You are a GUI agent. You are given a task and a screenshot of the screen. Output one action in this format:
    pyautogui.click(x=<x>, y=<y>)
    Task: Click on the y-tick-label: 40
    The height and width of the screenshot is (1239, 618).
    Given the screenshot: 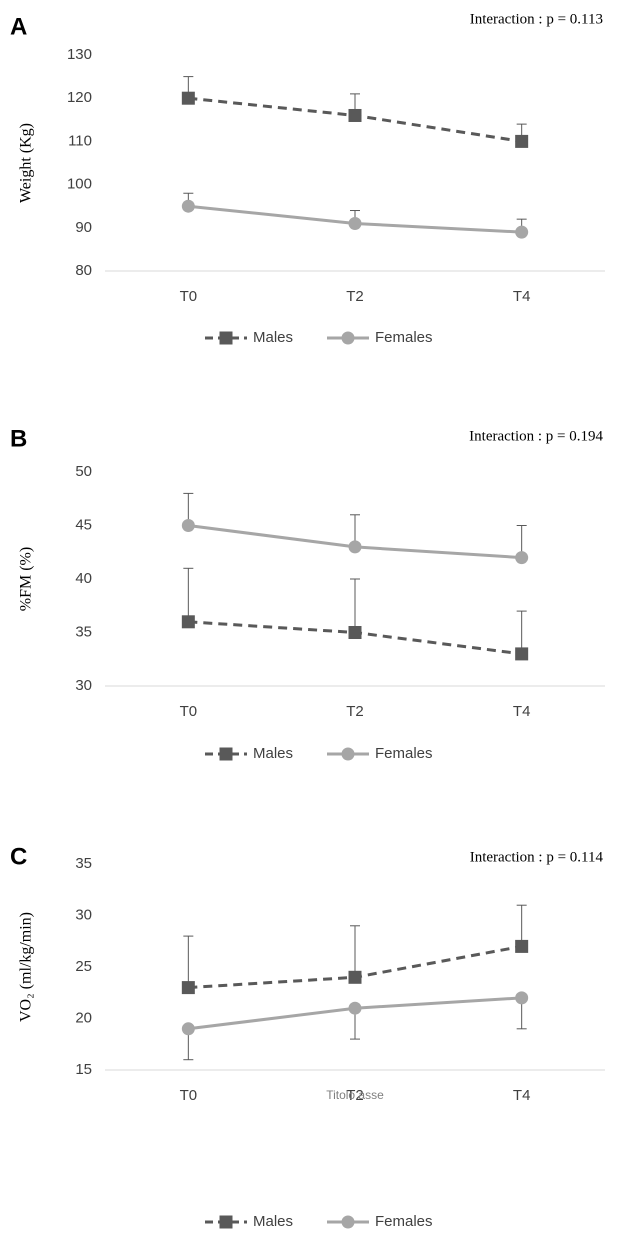 What is the action you would take?
    pyautogui.click(x=83, y=578)
    